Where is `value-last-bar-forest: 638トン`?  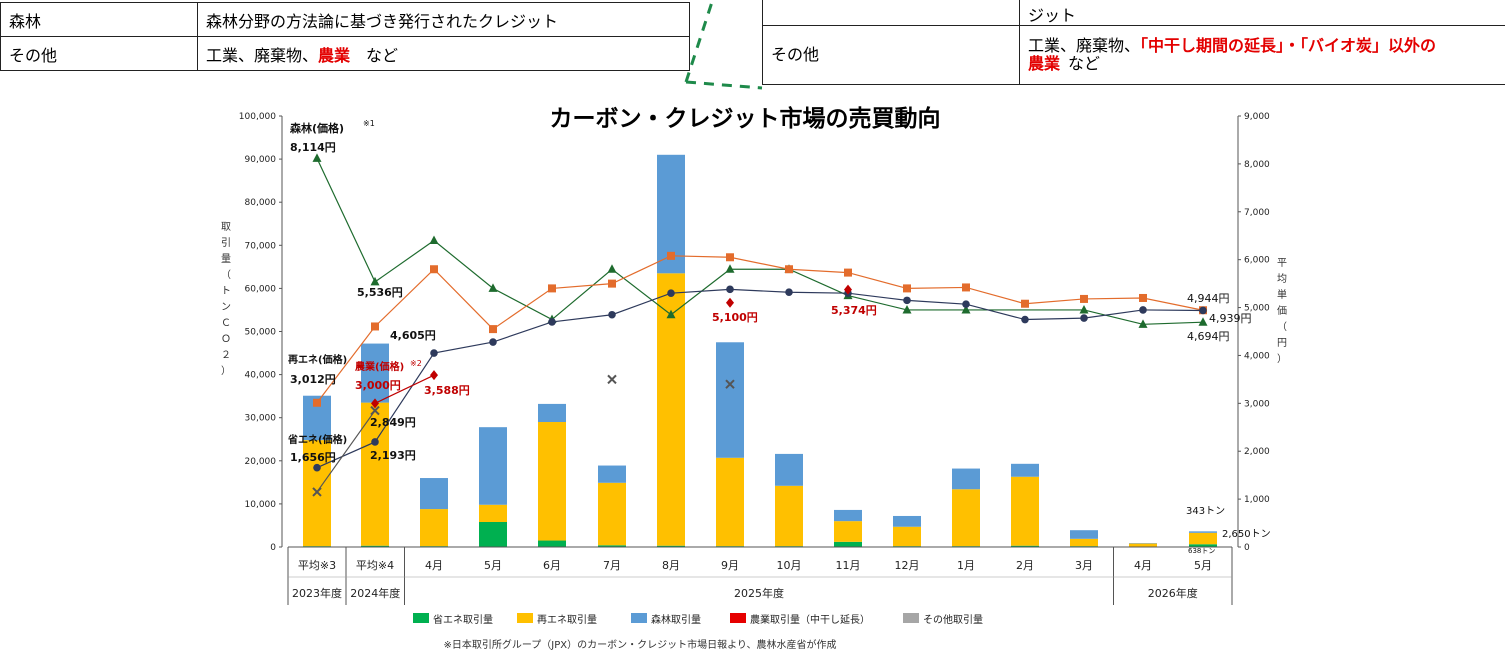 value-last-bar-forest: 638トン is located at coordinates (1201, 551).